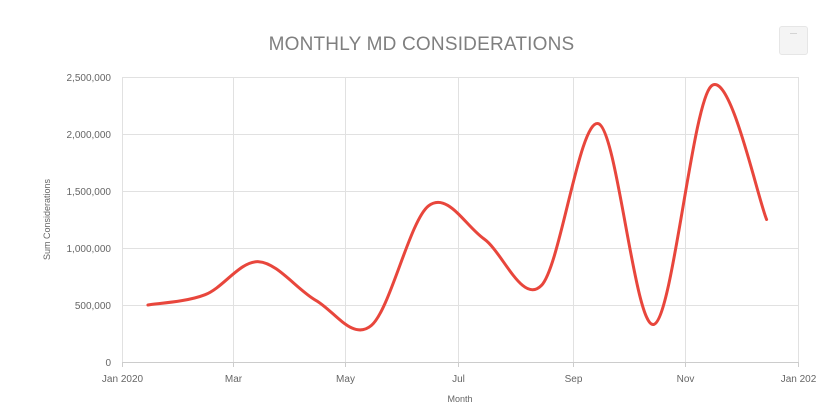 This screenshot has width=821, height=407. Describe the element at coordinates (234, 379) in the screenshot. I see `x-tick-label: Mar` at that location.